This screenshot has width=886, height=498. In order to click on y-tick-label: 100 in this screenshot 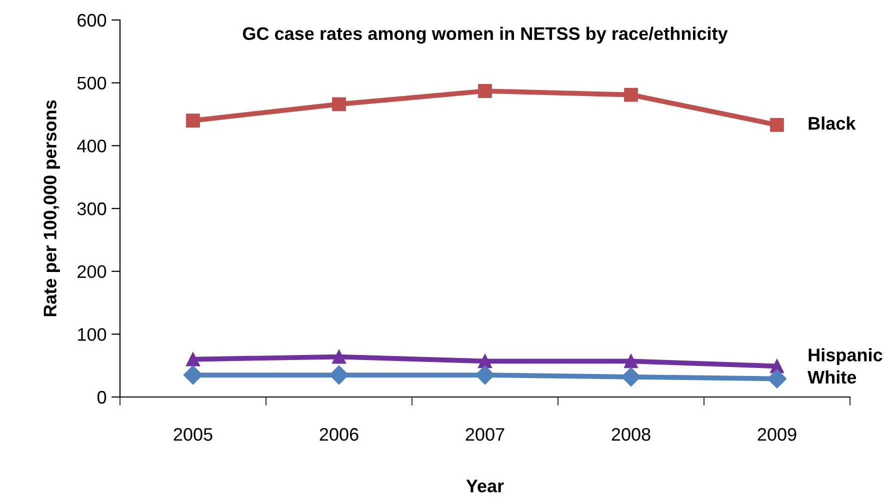, I will do `click(92, 334)`.